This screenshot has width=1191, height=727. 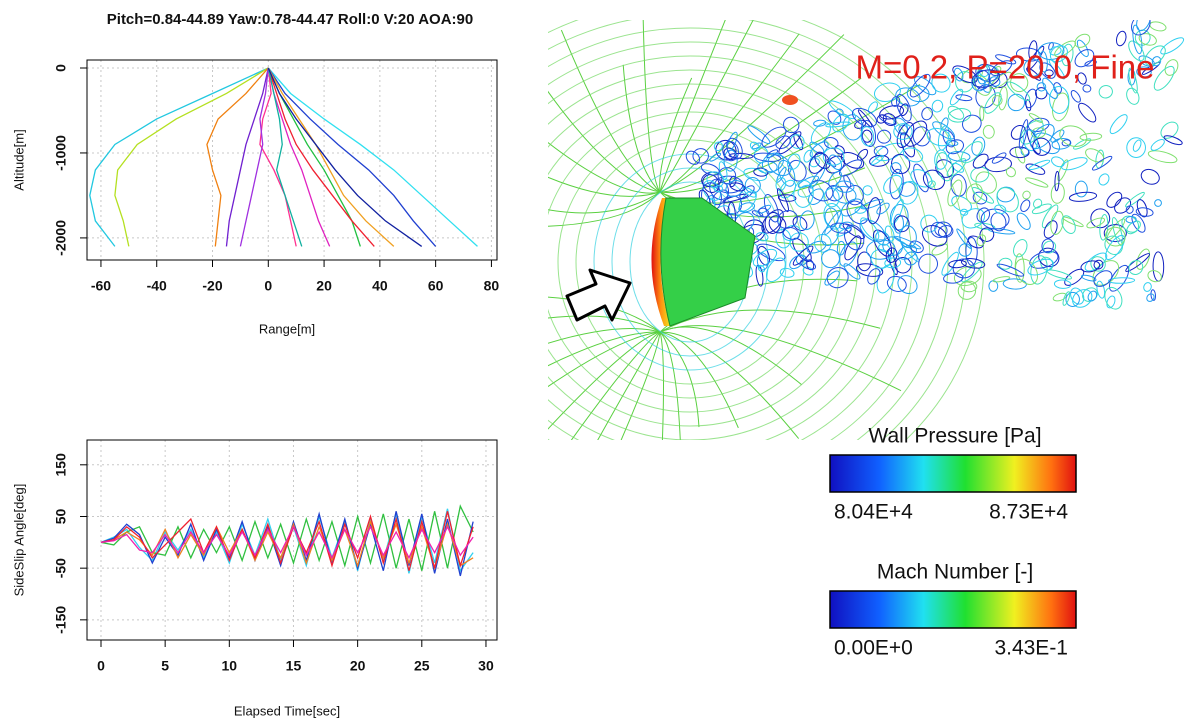 What do you see at coordinates (61, 568) in the screenshot?
I see `y-tick-label: -50` at bounding box center [61, 568].